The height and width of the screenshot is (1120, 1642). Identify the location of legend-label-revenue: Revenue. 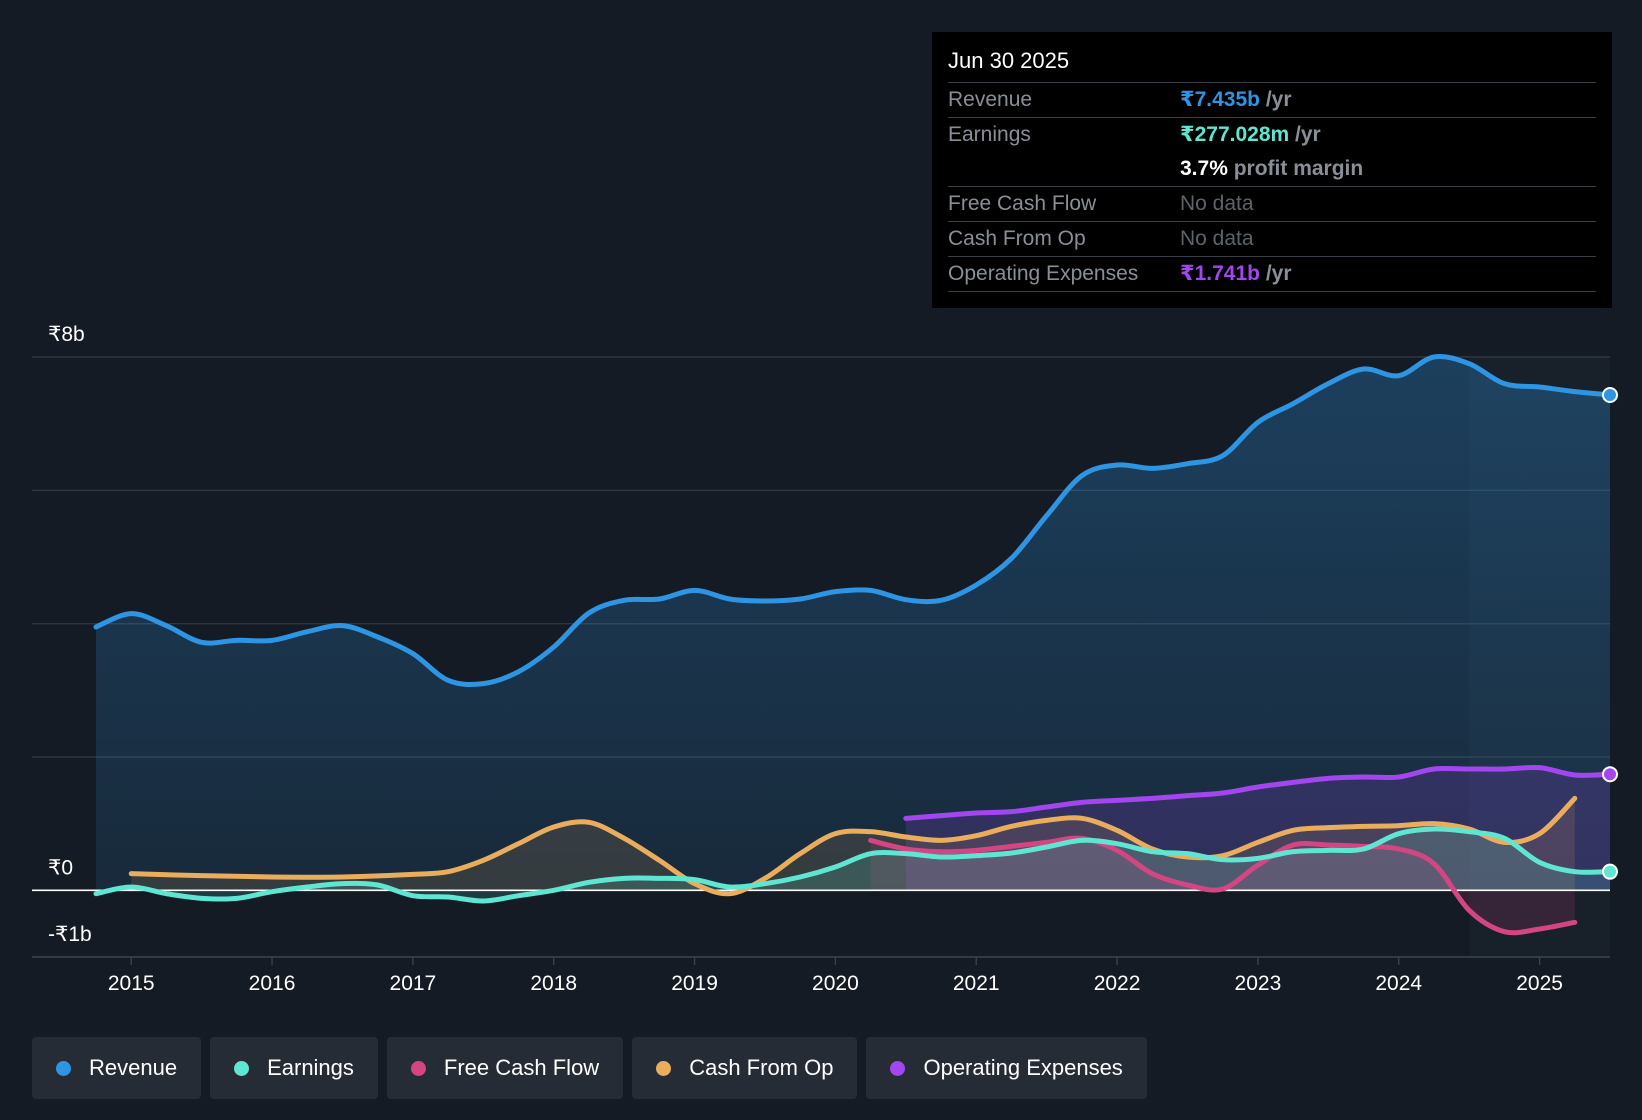
(133, 1067).